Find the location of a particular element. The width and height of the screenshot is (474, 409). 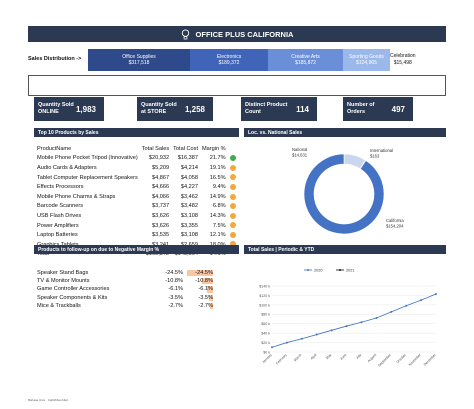

margin-percent: -6.1% is located at coordinates (175, 289).